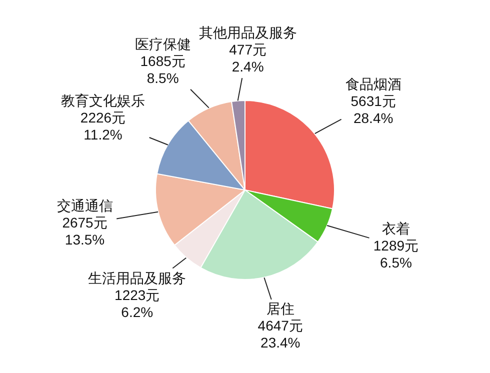 The height and width of the screenshot is (373, 490). What do you see at coordinates (247, 32) in the screenshot?
I see `slice-label: 其他用品及服务` at bounding box center [247, 32].